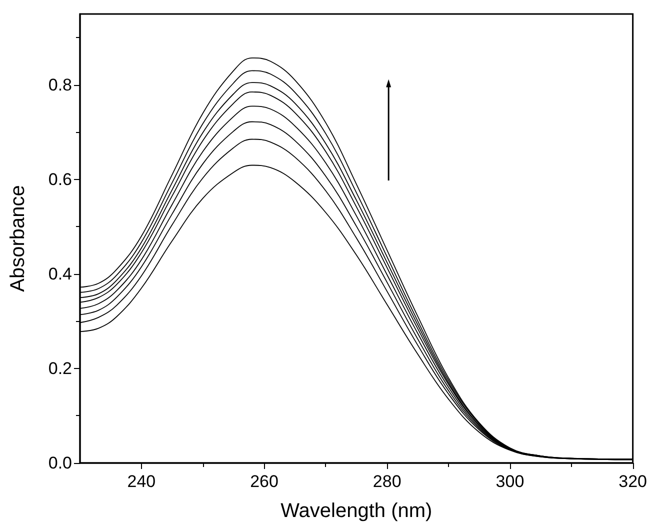 The width and height of the screenshot is (650, 526). Describe the element at coordinates (60, 463) in the screenshot. I see `y-tick-label: 0.0` at that location.